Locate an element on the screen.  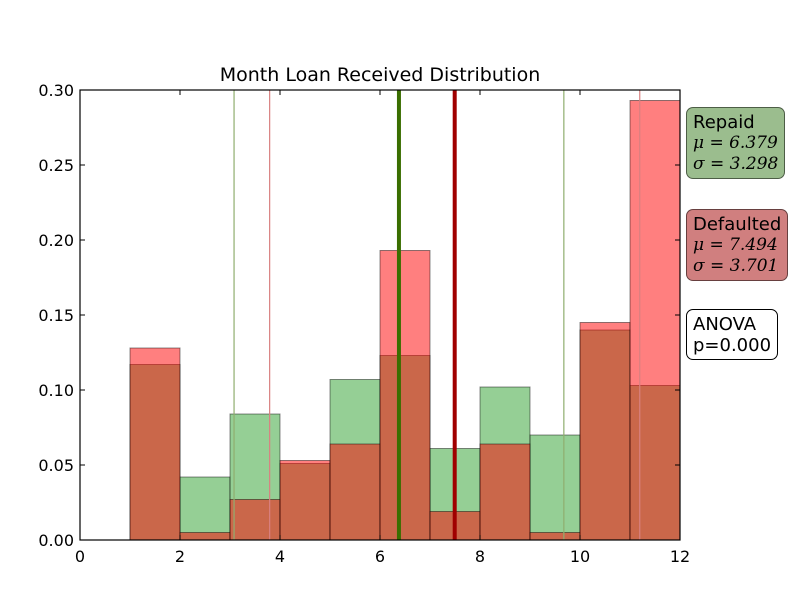
y-tick-label-0.25: 0.25 is located at coordinates (56, 165).